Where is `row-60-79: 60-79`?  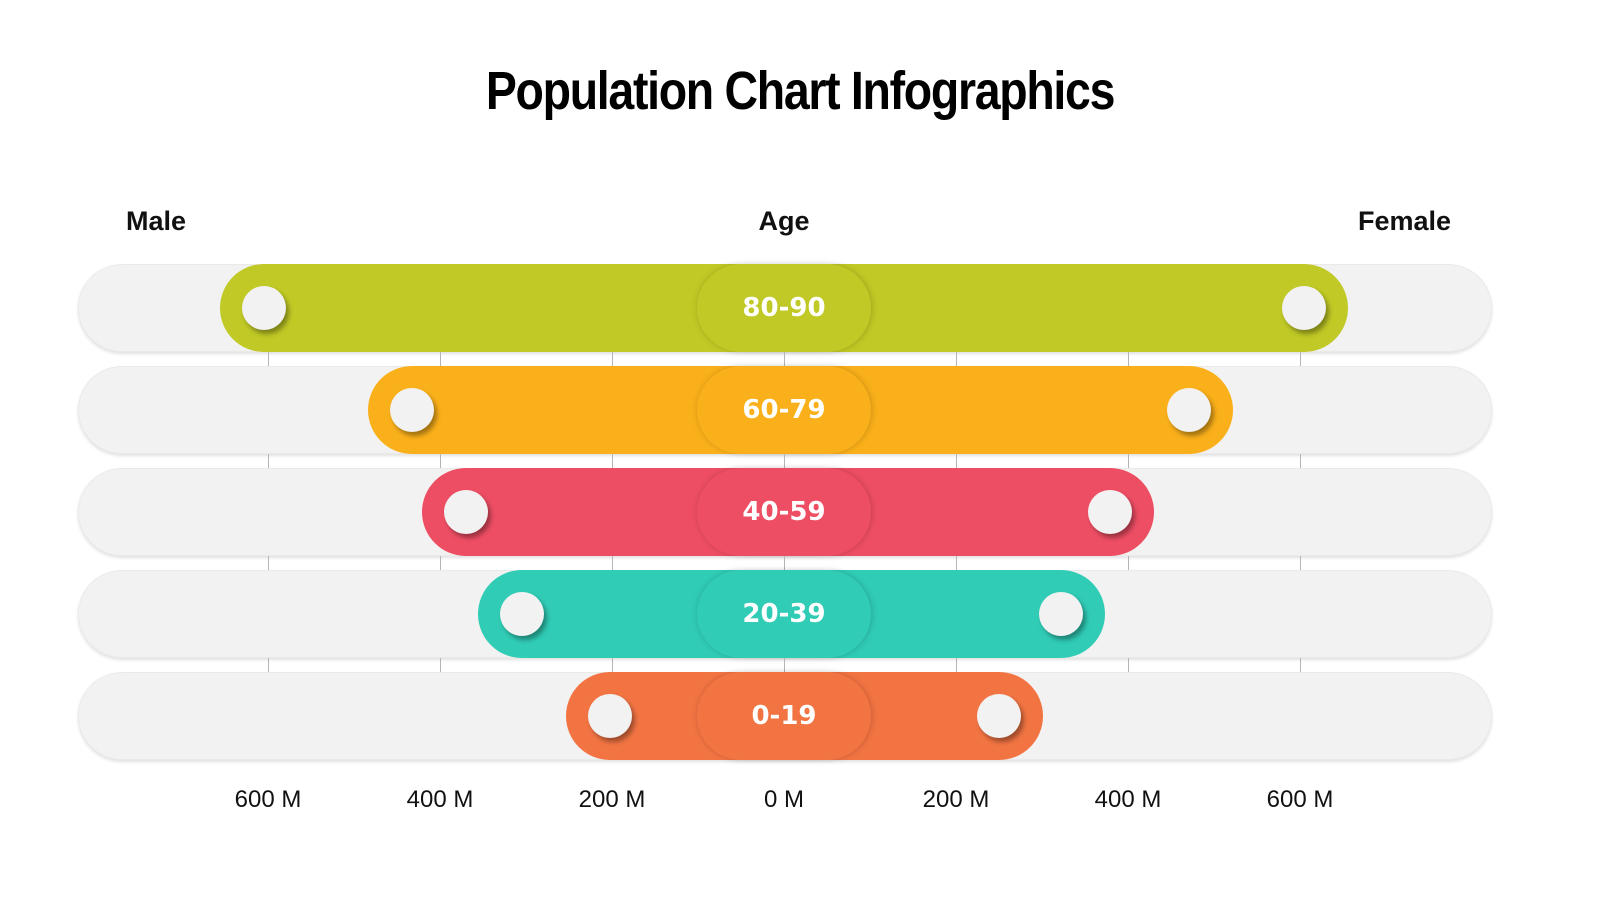 row-60-79: 60-79 is located at coordinates (785, 410).